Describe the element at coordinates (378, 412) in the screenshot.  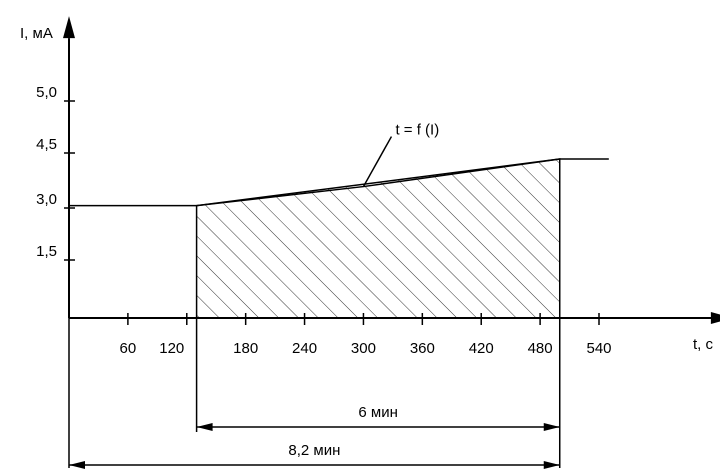
I see `dimension-label: 6 мин` at that location.